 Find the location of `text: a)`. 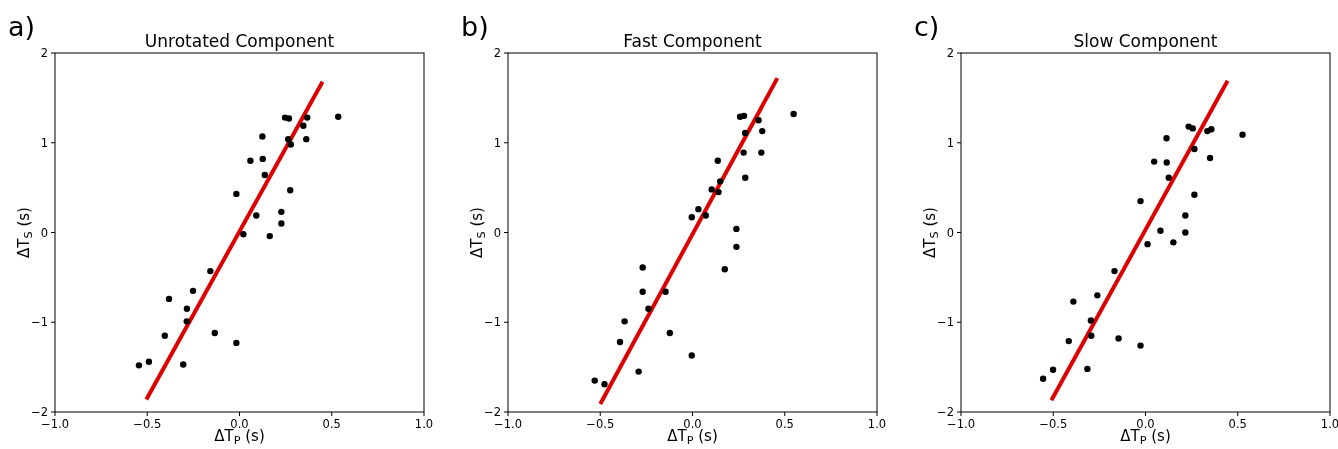

text: a) is located at coordinates (22, 26).